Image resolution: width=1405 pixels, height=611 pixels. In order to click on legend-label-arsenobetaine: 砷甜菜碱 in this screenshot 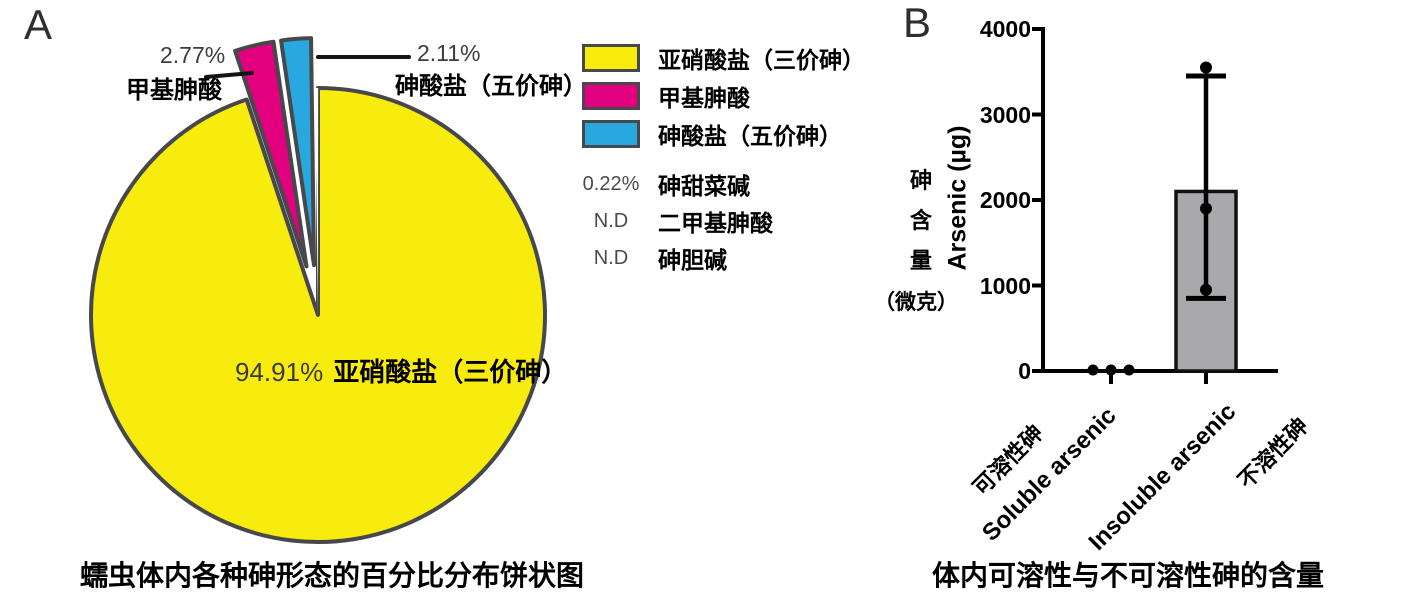, I will do `click(704, 186)`.